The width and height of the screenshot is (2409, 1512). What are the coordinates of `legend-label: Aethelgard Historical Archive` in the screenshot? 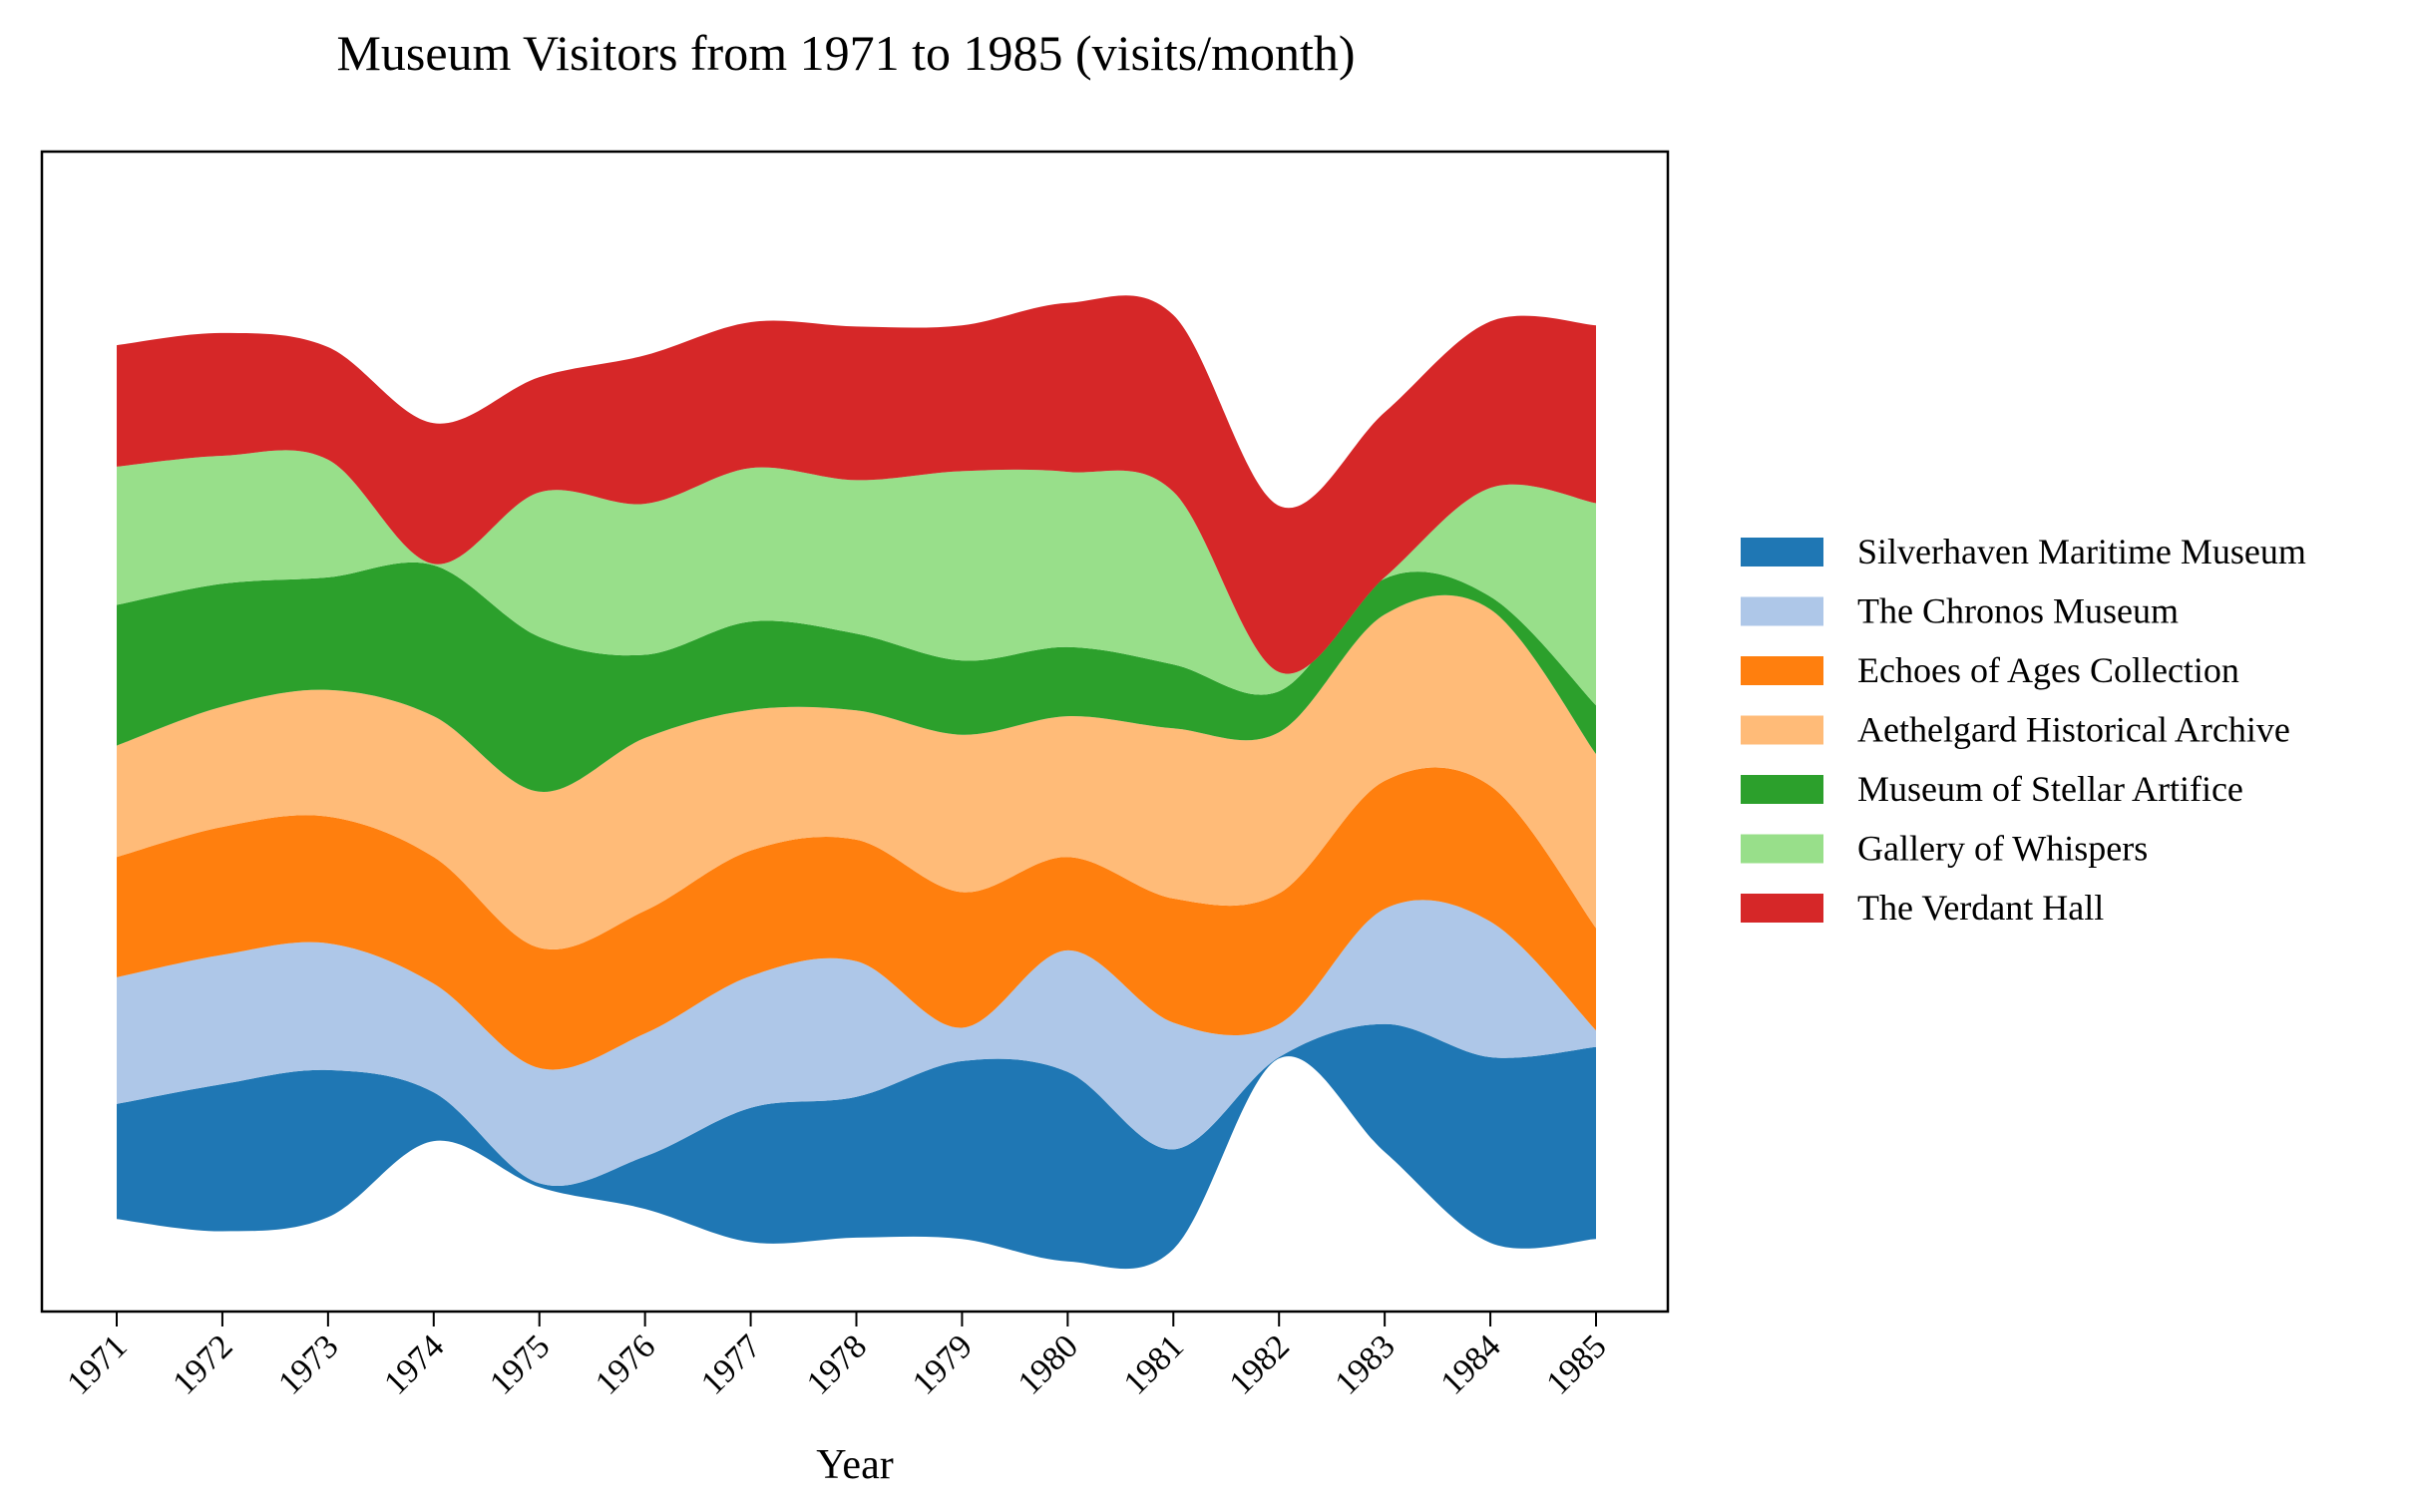 It's located at (2073, 730).